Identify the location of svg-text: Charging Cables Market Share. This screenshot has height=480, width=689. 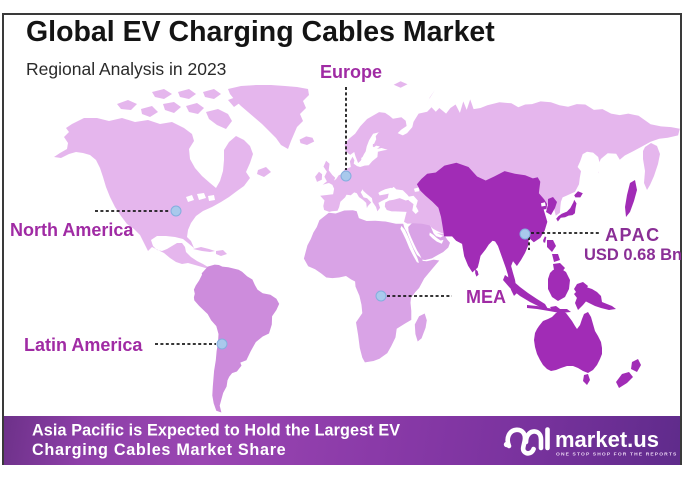
(159, 450).